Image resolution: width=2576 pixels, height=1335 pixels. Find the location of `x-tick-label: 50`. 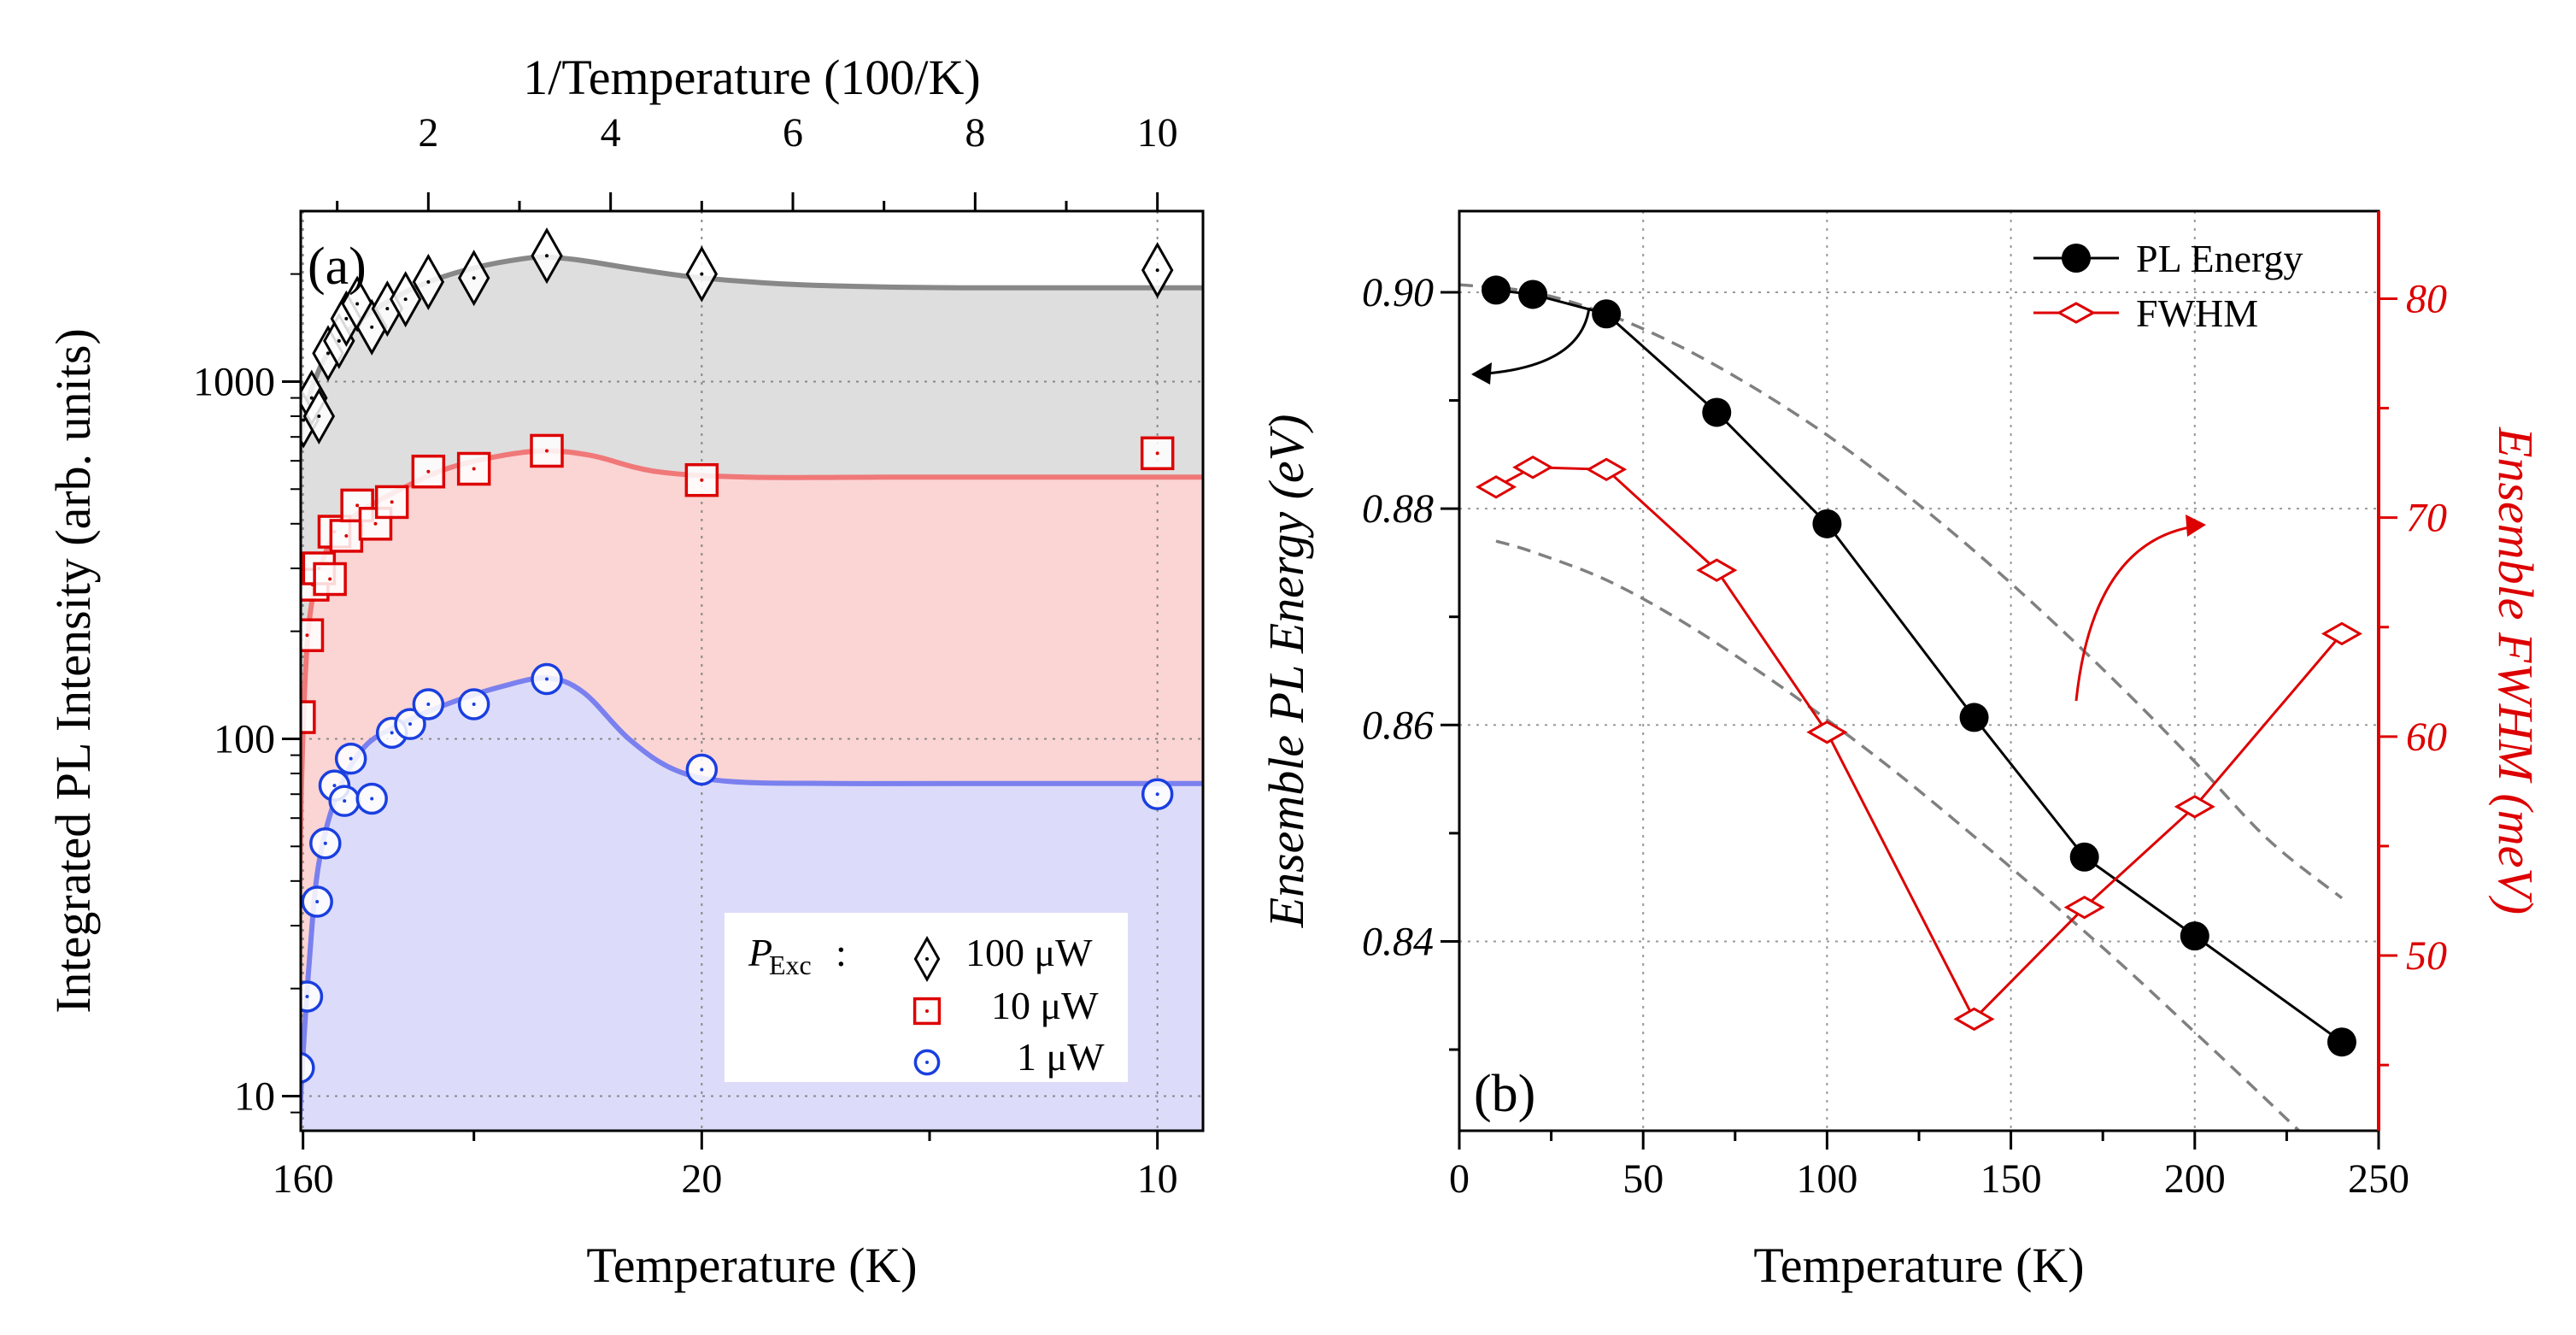

x-tick-label: 50 is located at coordinates (1643, 1179).